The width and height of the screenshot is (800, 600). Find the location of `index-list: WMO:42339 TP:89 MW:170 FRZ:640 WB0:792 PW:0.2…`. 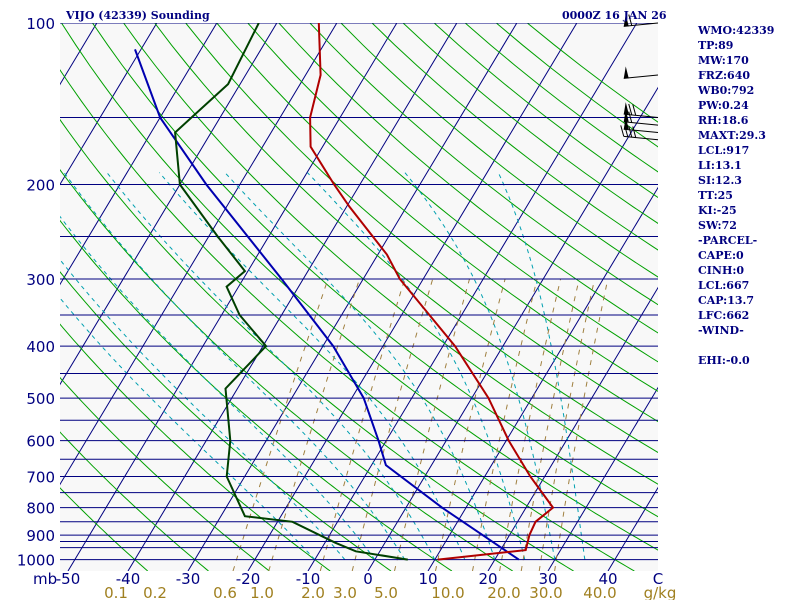

index-list: WMO:42339 TP:89 MW:170 FRZ:640 WB0:792 PW:0.2… is located at coordinates (736, 195).